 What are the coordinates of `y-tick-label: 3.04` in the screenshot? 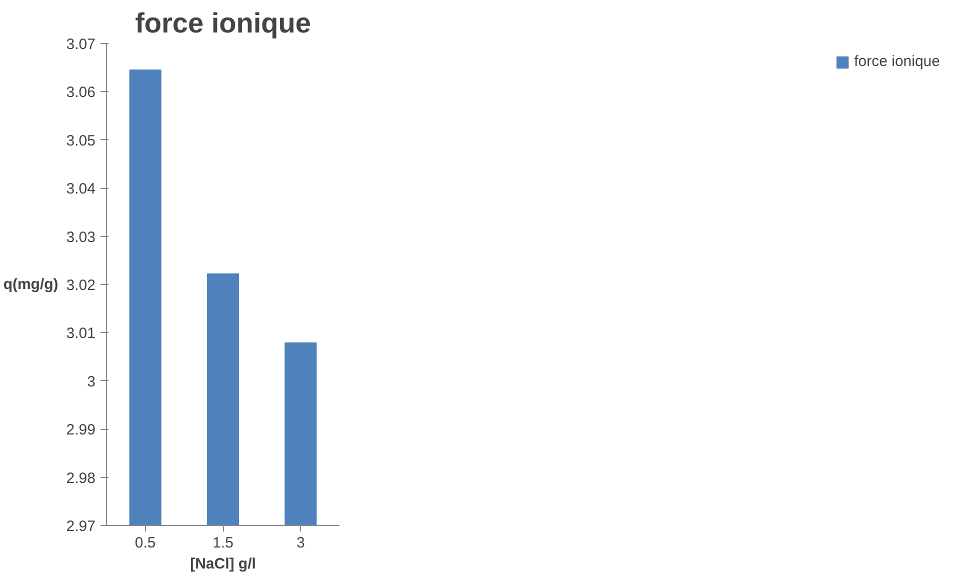 It's located at (81, 189).